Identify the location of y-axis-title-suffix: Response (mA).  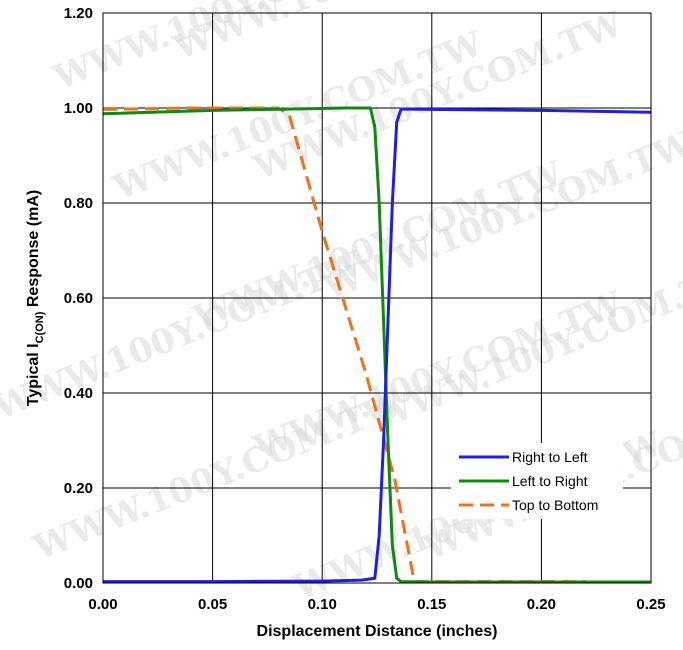
(33, 251).